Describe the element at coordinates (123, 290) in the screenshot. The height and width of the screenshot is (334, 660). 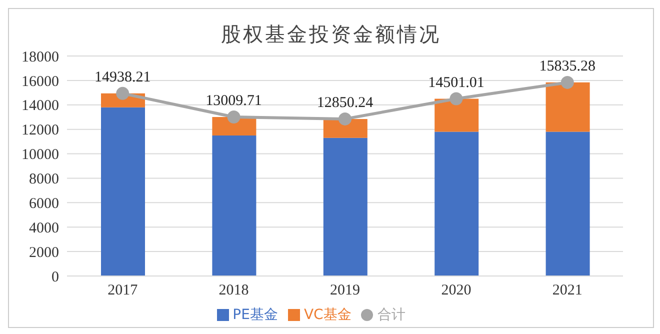
I see `x-tick-label: 2017` at that location.